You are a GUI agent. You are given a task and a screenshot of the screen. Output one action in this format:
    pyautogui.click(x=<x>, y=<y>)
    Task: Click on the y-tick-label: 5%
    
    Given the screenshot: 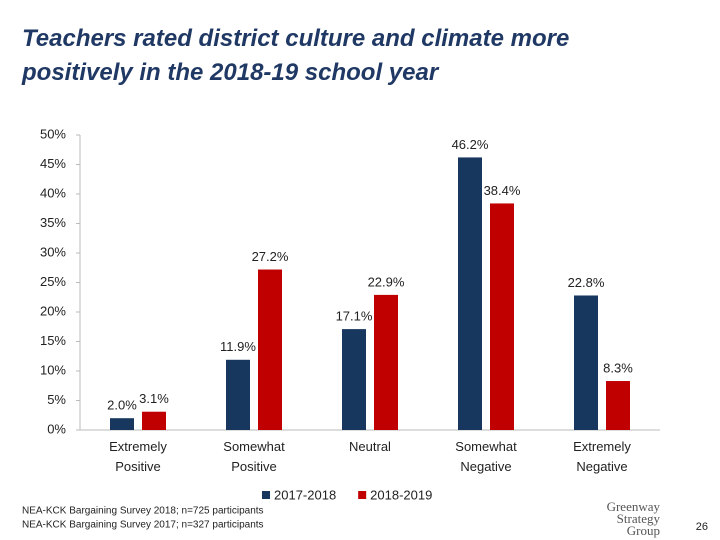 What is the action you would take?
    pyautogui.click(x=56, y=399)
    